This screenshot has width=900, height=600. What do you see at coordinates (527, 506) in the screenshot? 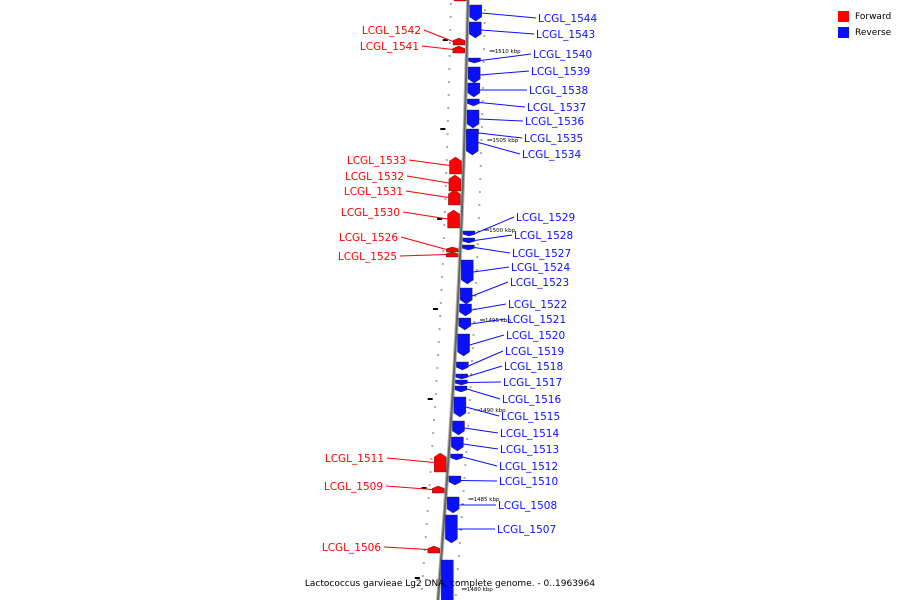
I see `gene-label: LCGL_1508` at bounding box center [527, 506].